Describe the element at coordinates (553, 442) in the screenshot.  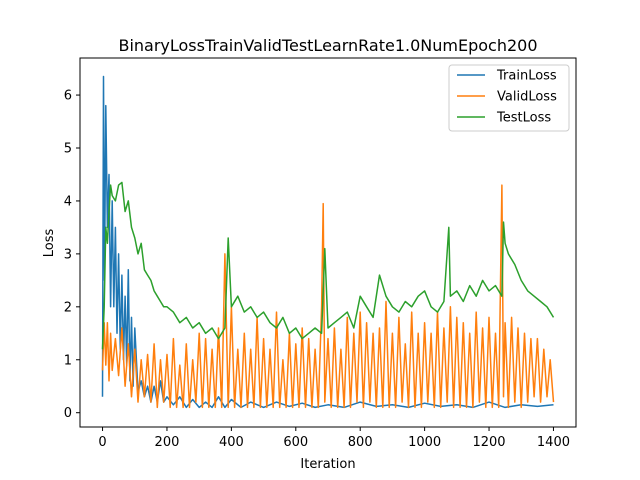
I see `x-tick-label: 1400` at that location.